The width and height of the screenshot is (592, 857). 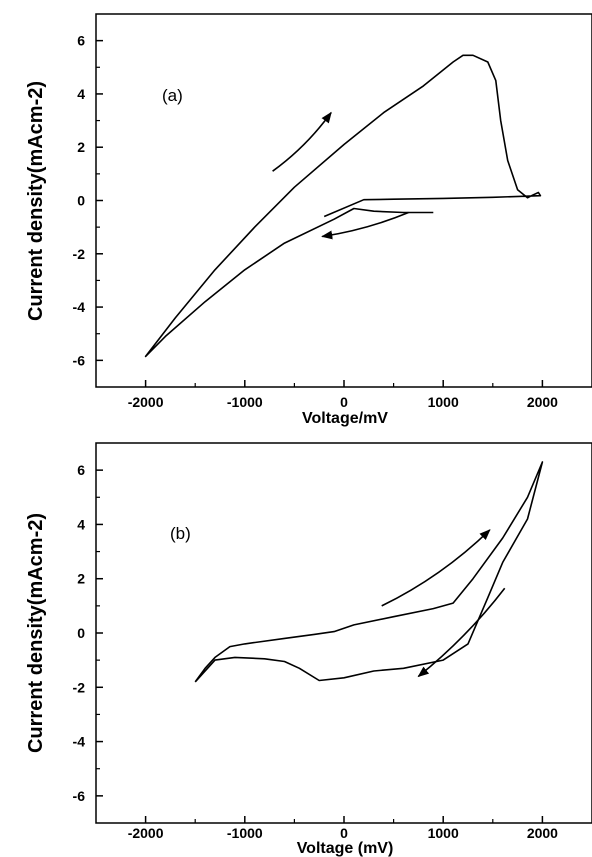 I want to click on y-tick-label-a: -4, so click(x=79, y=307).